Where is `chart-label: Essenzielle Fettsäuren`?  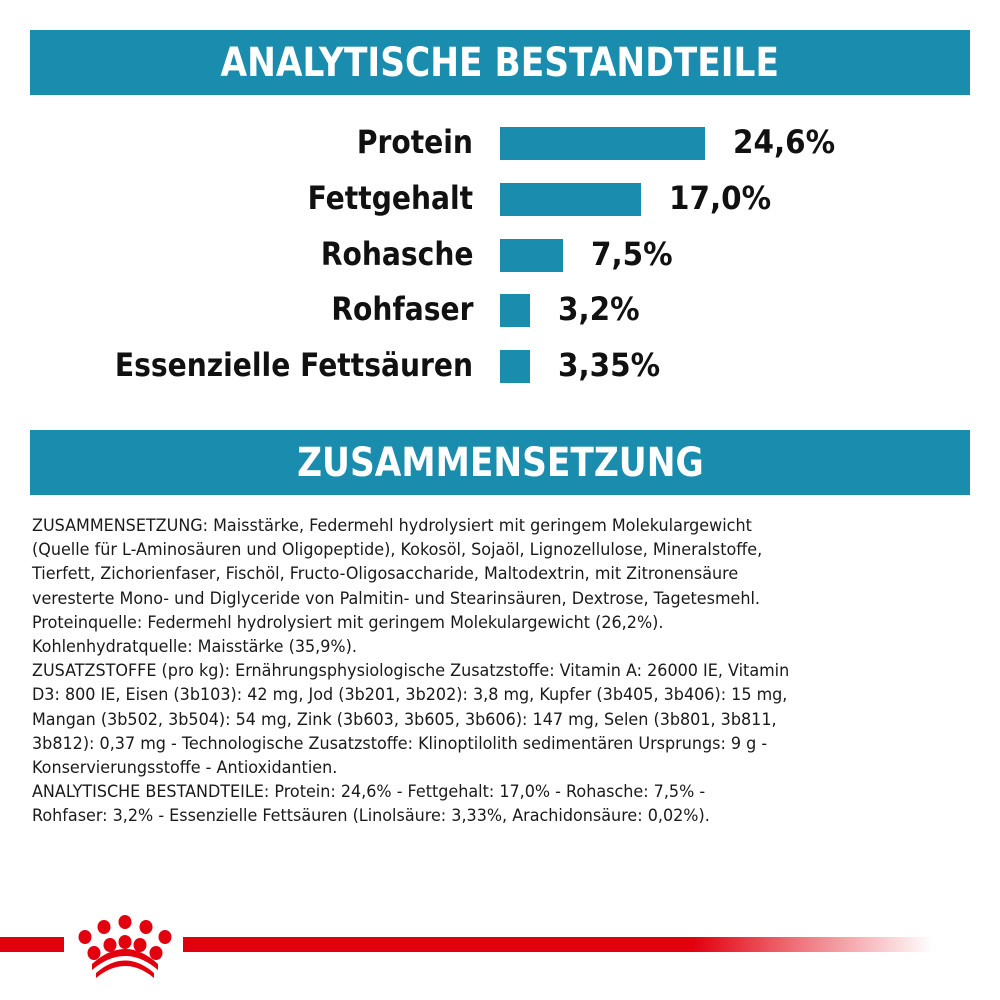 chart-label: Essenzielle Fettsäuren is located at coordinates (293, 365).